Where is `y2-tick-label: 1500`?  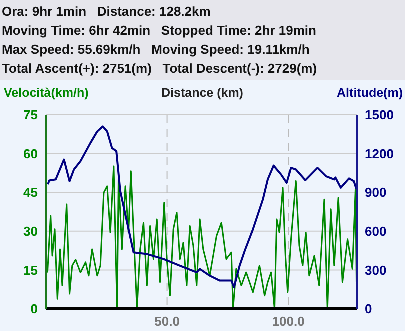 y2-tick-label: 1500 is located at coordinates (379, 115).